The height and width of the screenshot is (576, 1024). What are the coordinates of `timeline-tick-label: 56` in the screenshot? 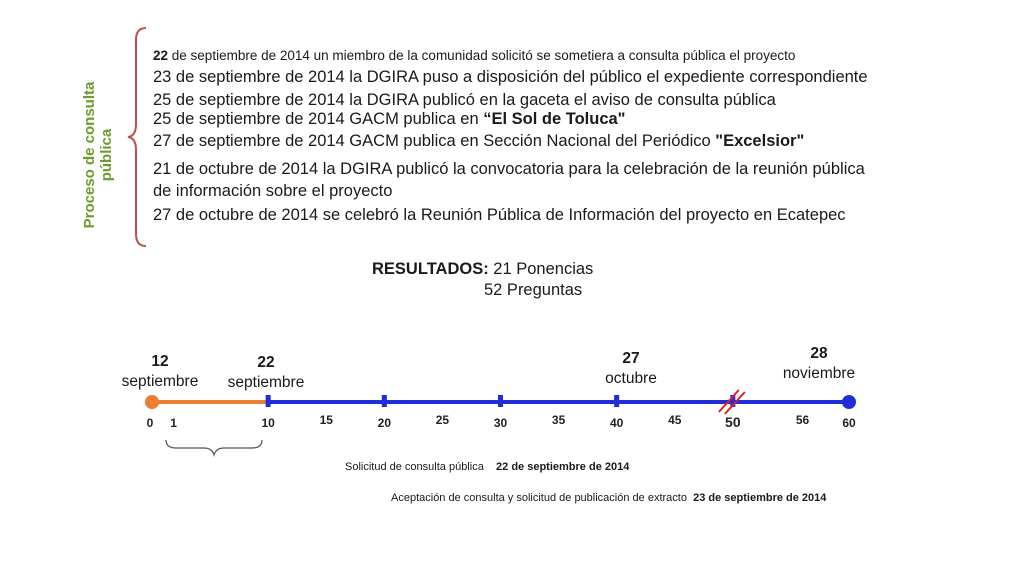 It's located at (803, 420).